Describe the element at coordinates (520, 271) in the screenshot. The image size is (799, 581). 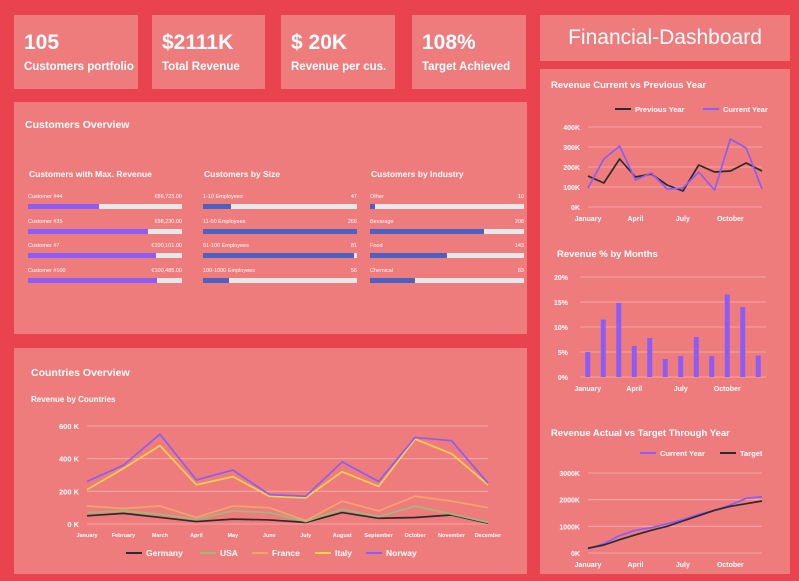
I see `bar-row-value: 83` at that location.